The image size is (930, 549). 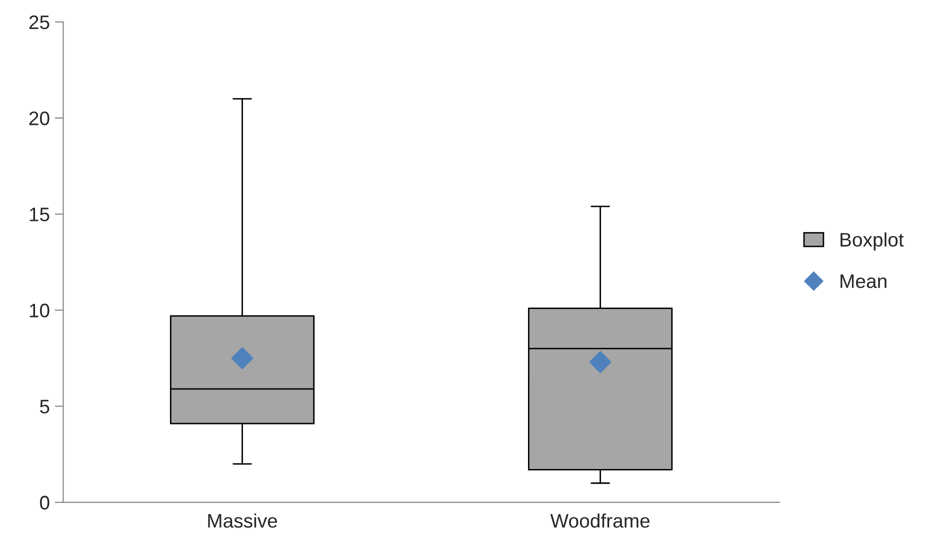 What do you see at coordinates (39, 119) in the screenshot?
I see `y-tick-label: 20` at bounding box center [39, 119].